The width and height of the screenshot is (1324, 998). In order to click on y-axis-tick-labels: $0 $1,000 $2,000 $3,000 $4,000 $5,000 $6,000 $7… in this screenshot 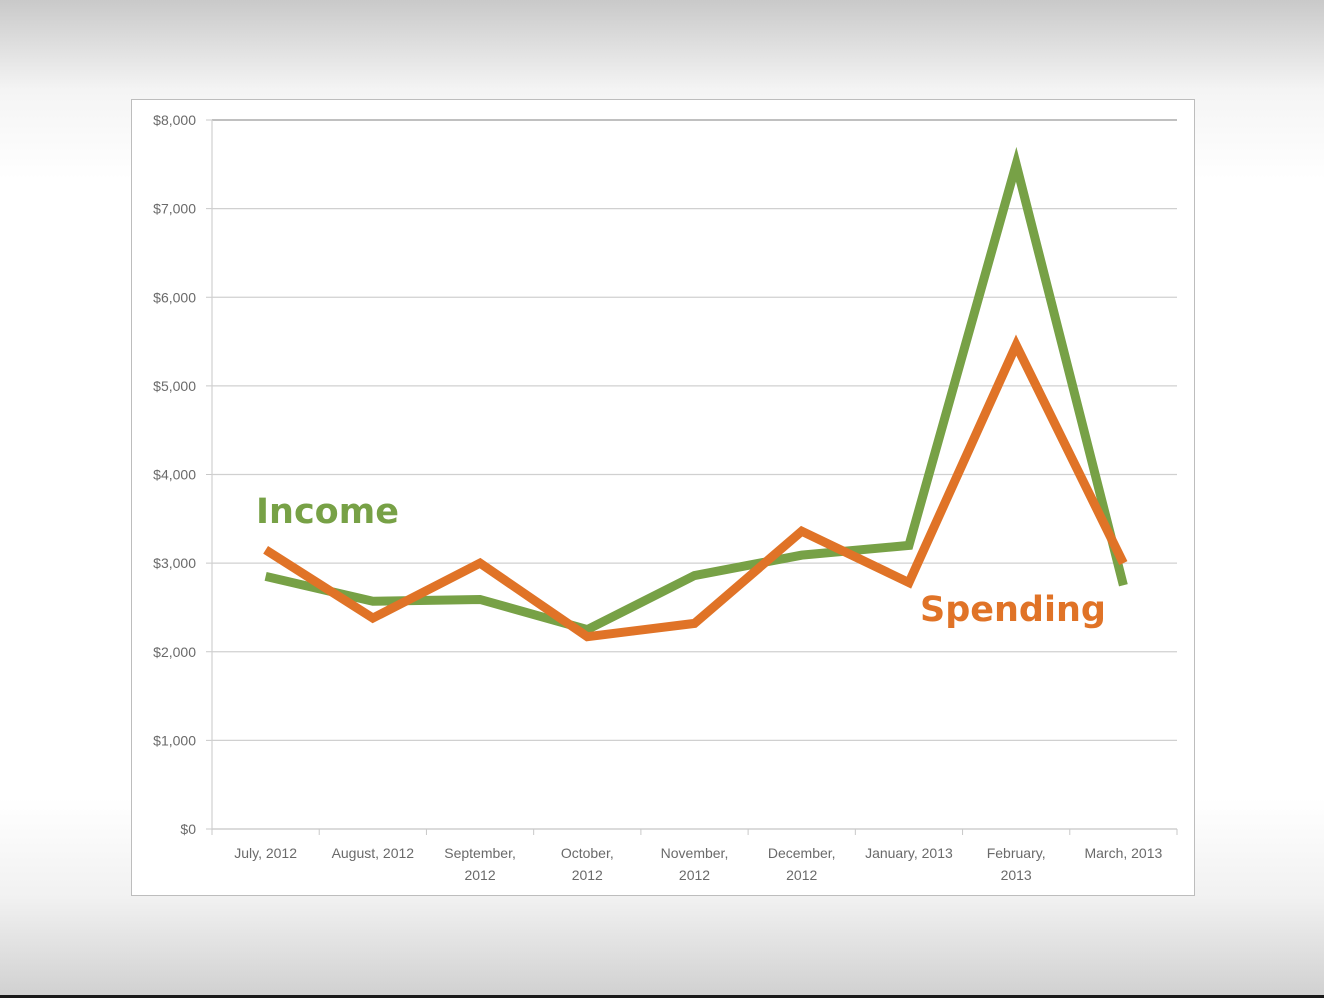, I will do `click(174, 474)`.